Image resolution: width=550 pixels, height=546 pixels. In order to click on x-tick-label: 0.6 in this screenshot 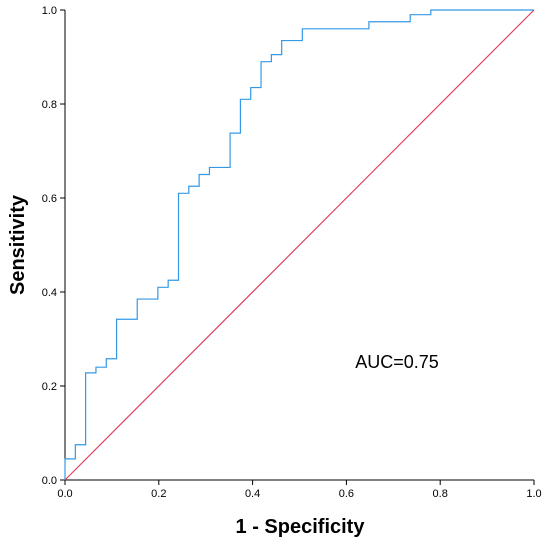, I will do `click(346, 494)`.